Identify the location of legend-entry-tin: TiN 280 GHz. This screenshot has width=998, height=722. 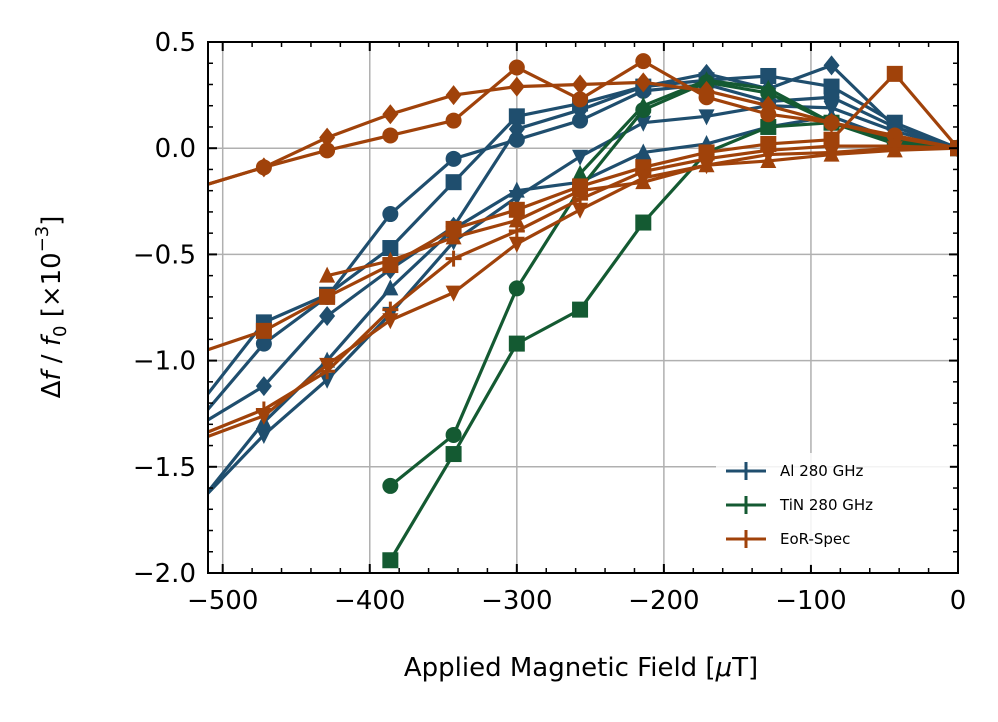
(799, 505).